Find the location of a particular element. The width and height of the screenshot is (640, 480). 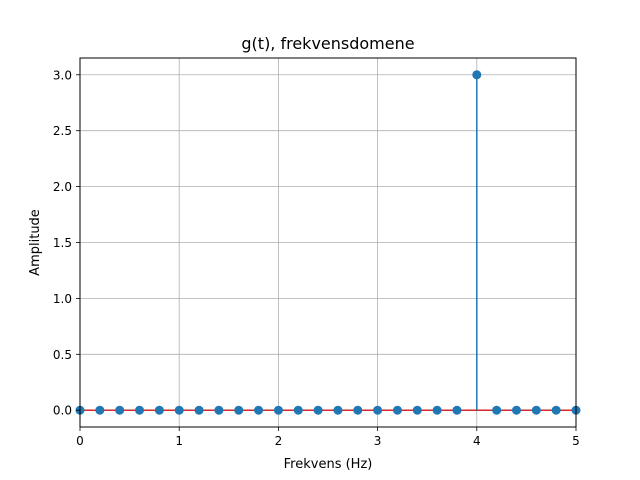

x-tick-label: 2 is located at coordinates (279, 441).